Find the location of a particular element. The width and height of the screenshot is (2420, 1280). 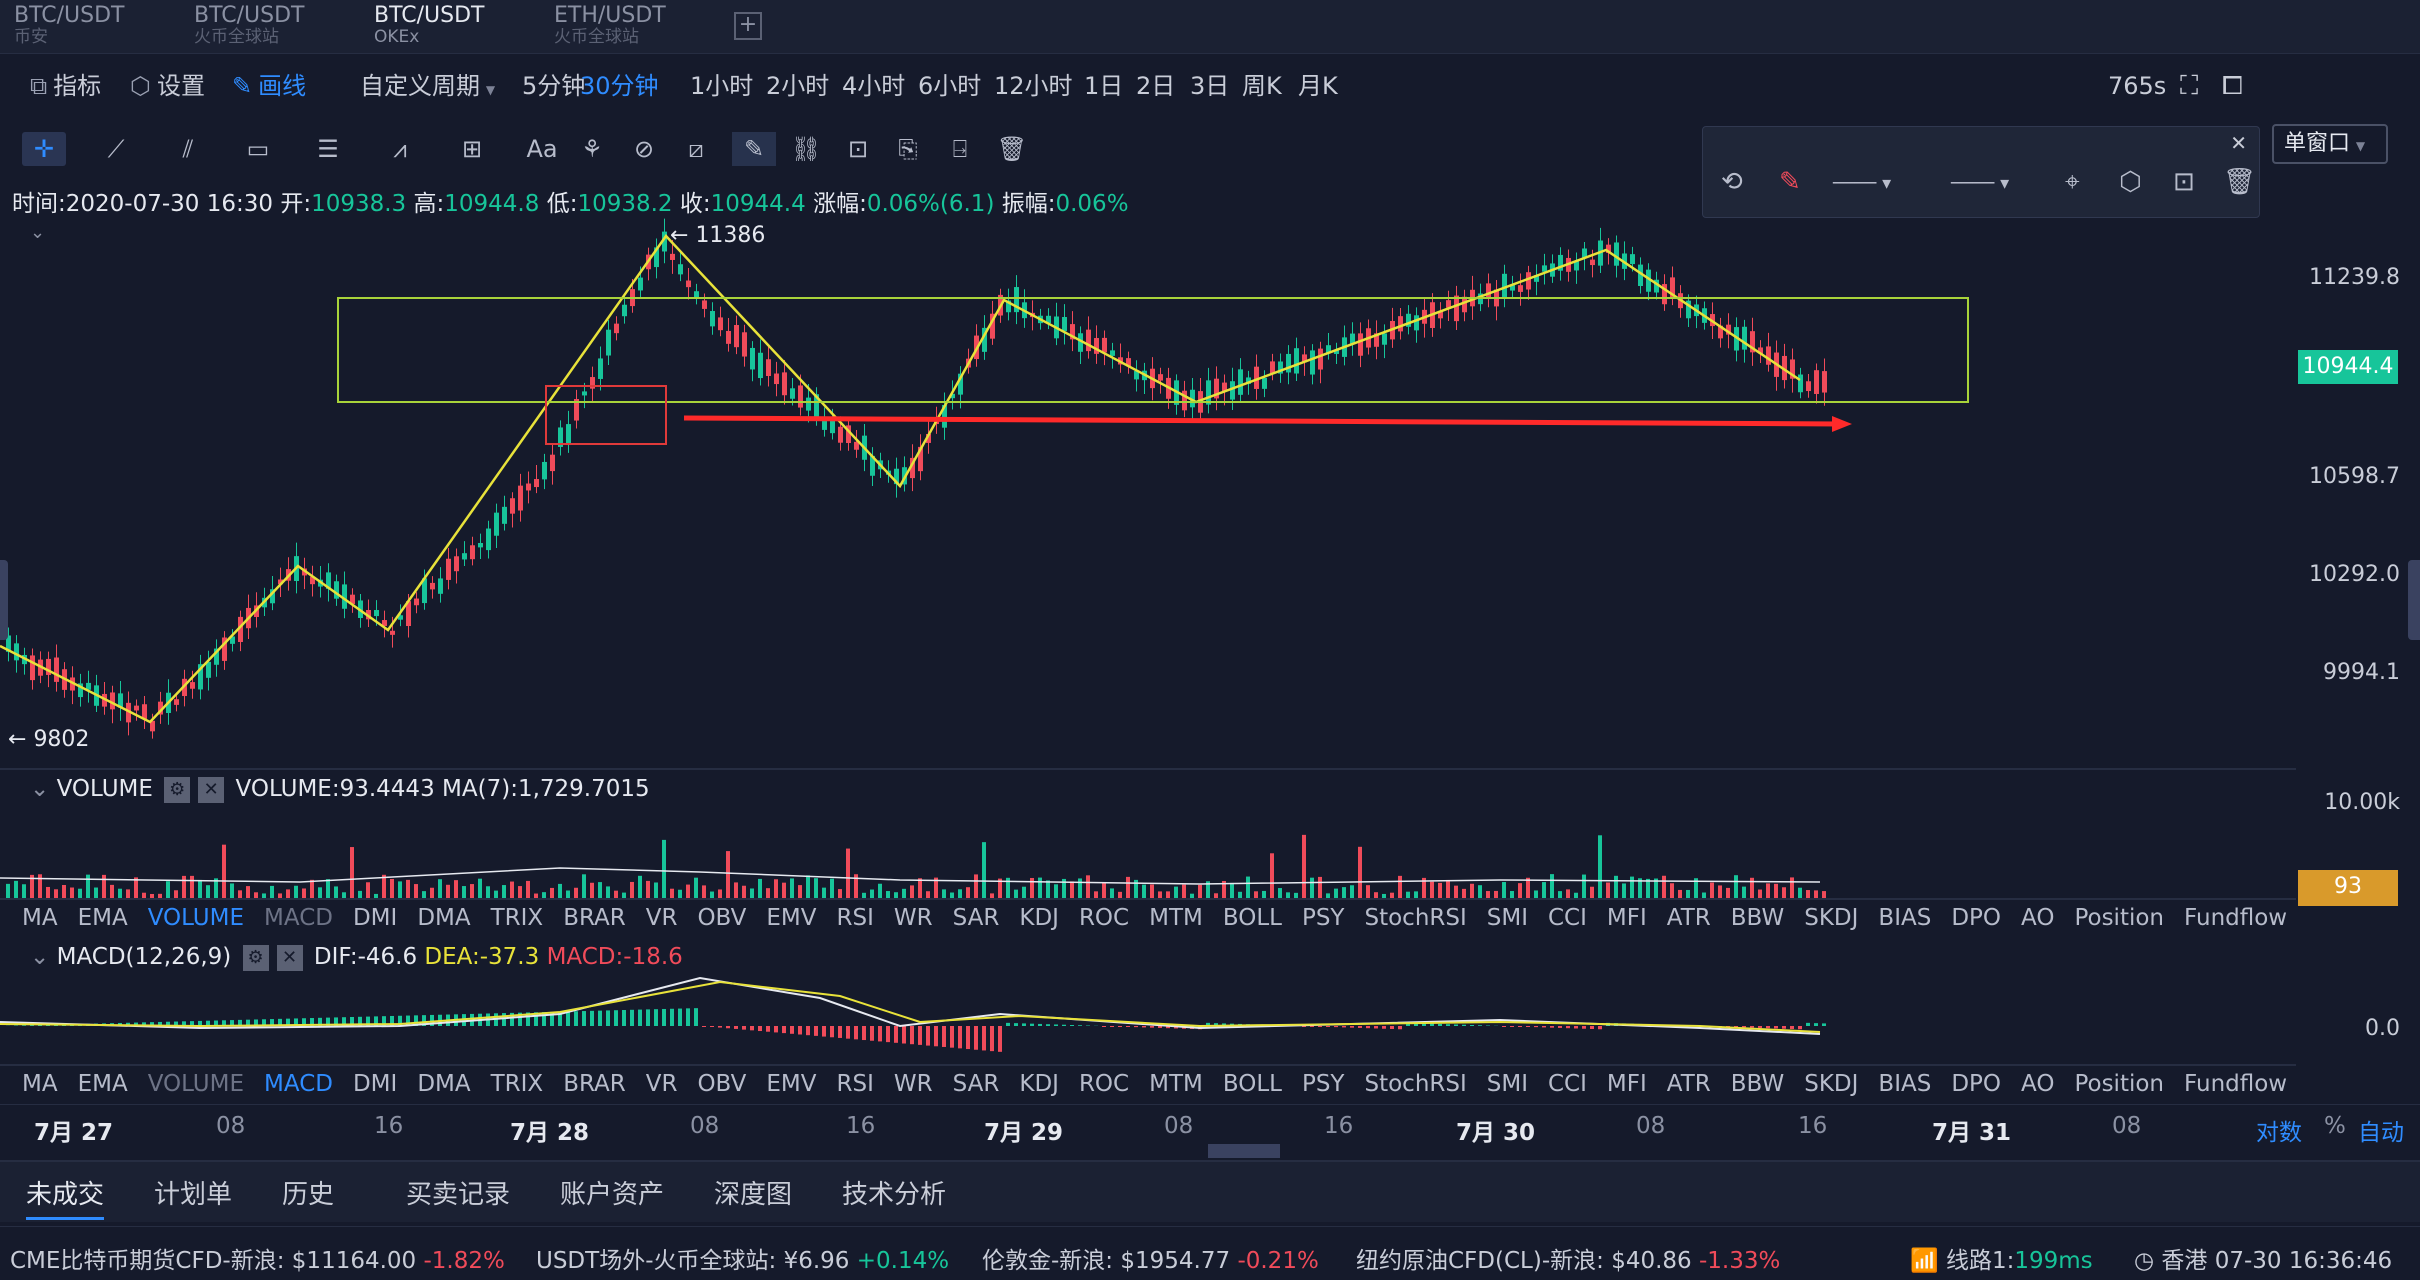

bottom-tab-6: 技术分析 is located at coordinates (894, 1195).